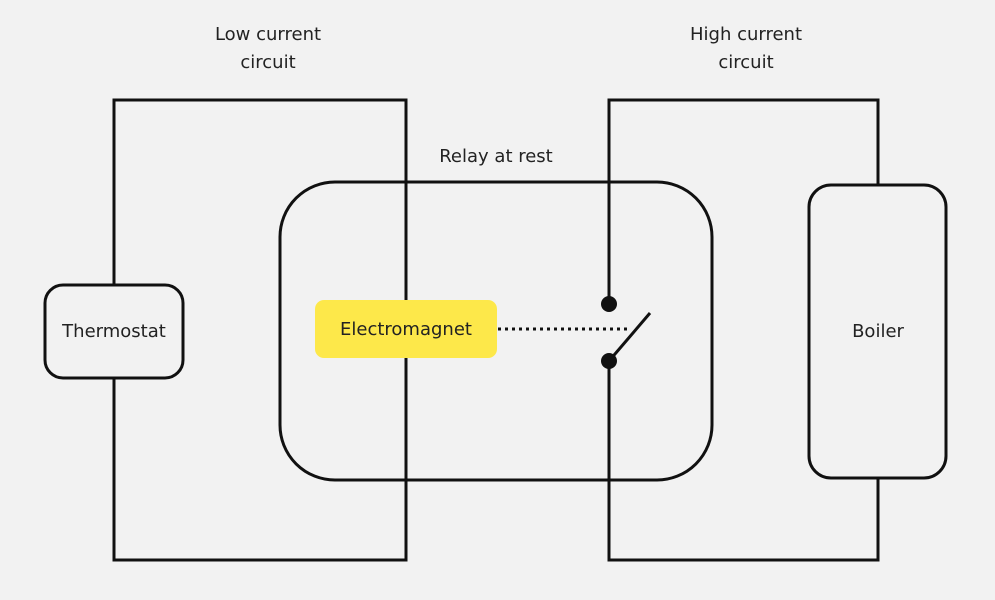 The width and height of the screenshot is (995, 600). Describe the element at coordinates (746, 48) in the screenshot. I see `circuit-label: High current circuit` at that location.